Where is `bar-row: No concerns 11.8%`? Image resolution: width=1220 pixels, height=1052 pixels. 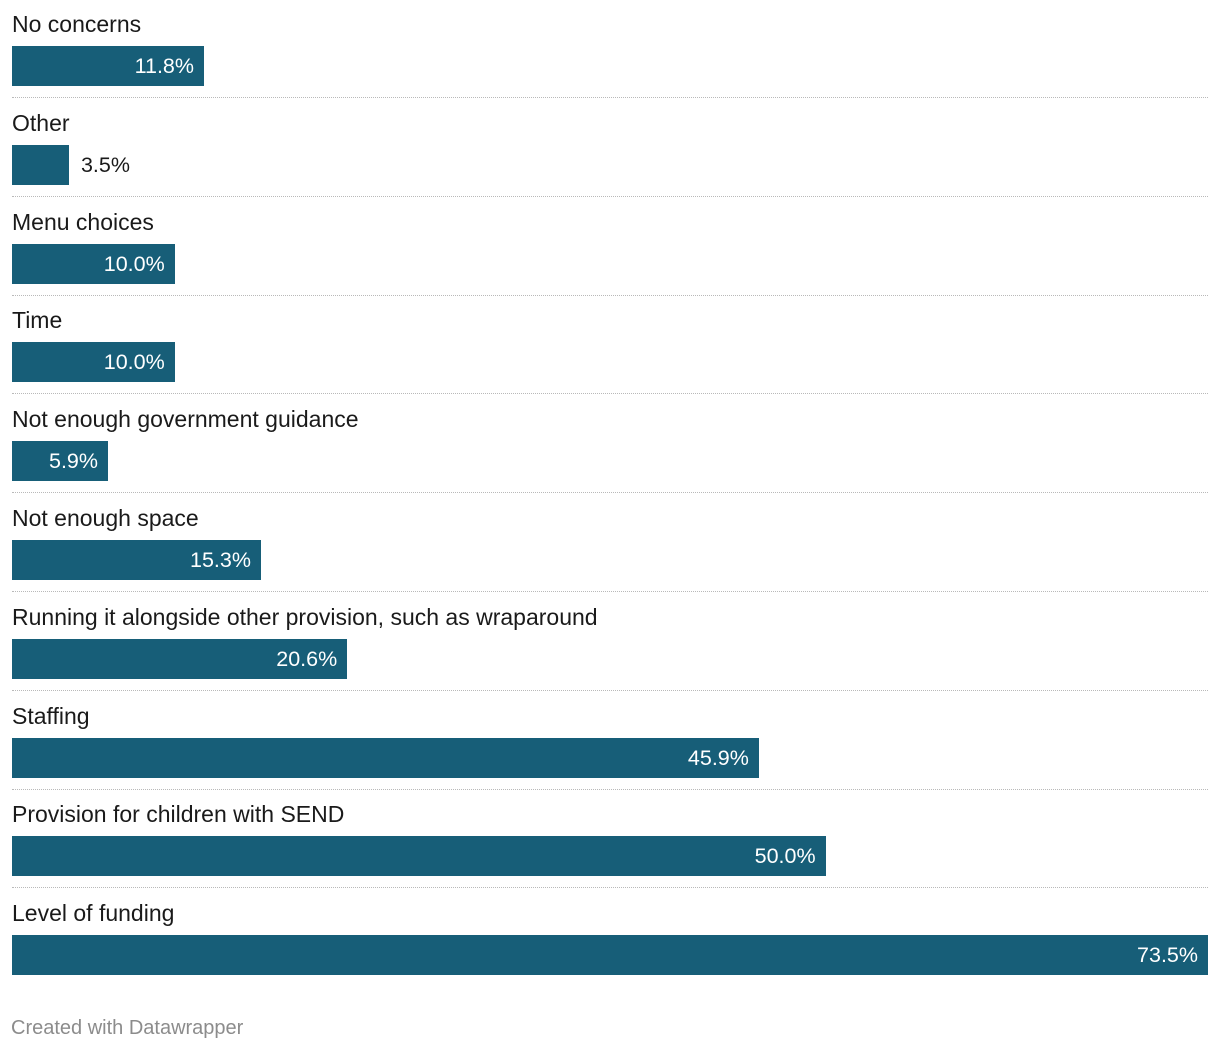 bar-row: No concerns 11.8% is located at coordinates (610, 49).